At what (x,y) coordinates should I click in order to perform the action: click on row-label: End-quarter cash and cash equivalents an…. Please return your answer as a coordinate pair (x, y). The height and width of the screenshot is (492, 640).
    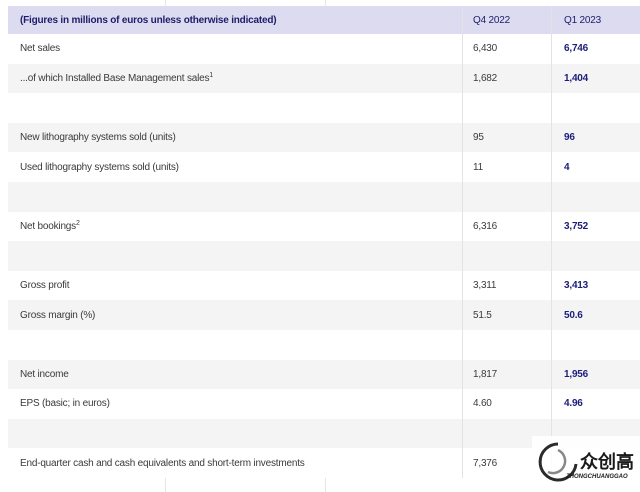
    Looking at the image, I should click on (162, 463).